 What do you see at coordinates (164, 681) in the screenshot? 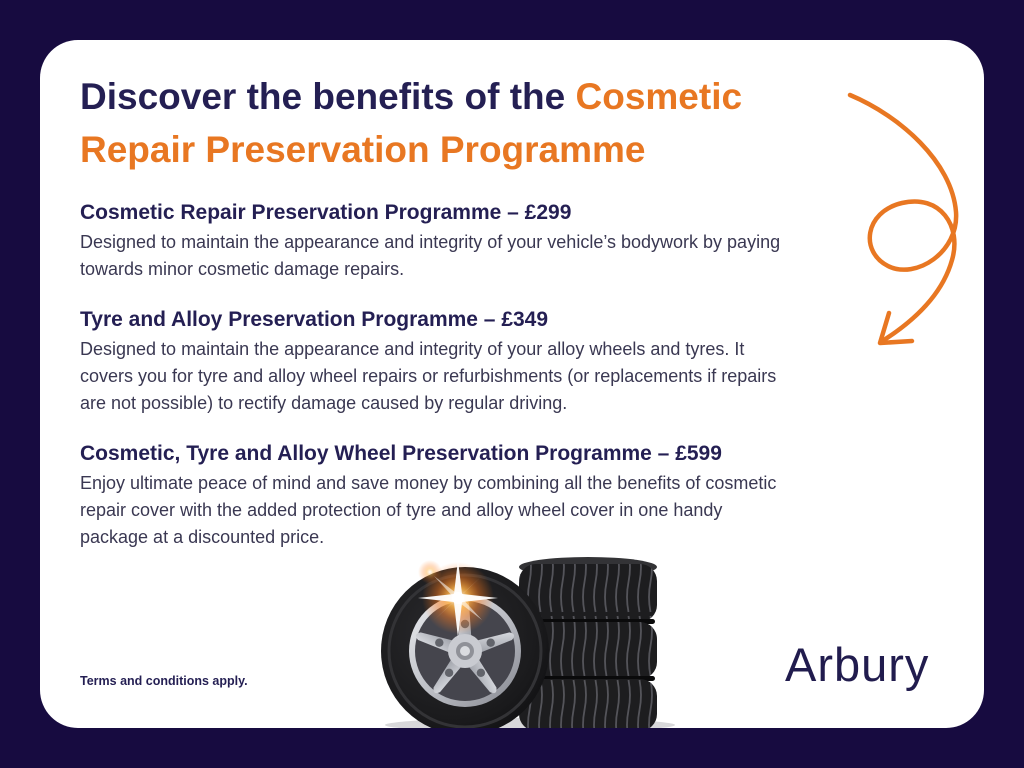
I see `terms-note: Terms and conditions apply.` at bounding box center [164, 681].